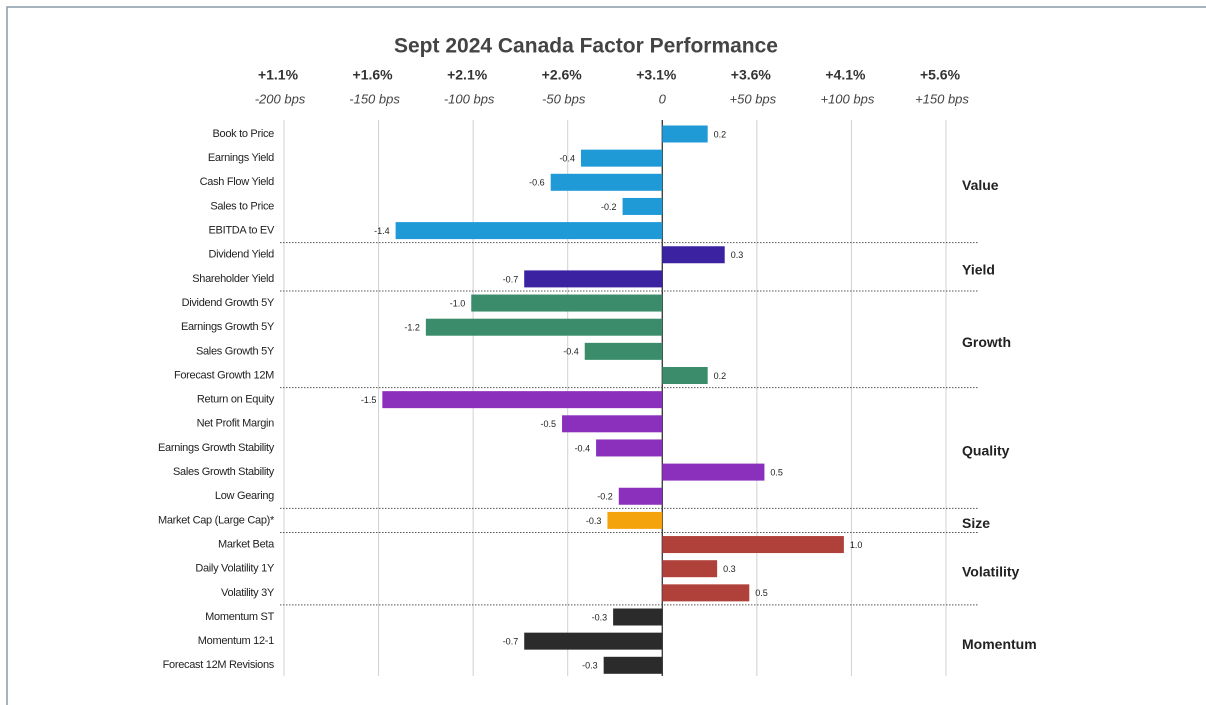  What do you see at coordinates (236, 641) in the screenshot?
I see `category-label: Momentum 12-1` at bounding box center [236, 641].